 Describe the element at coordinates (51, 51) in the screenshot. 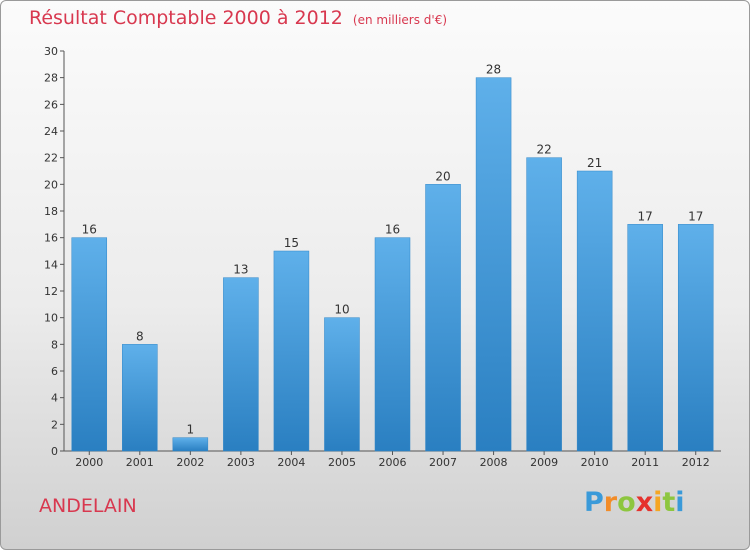

I see `y-tick-label: 30` at that location.